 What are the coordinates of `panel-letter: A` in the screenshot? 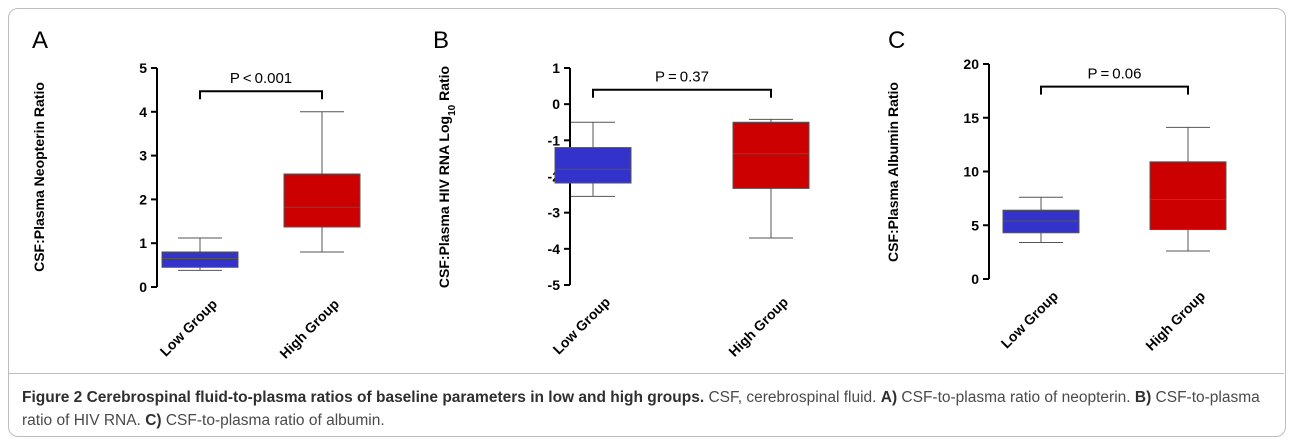 It's located at (40, 40).